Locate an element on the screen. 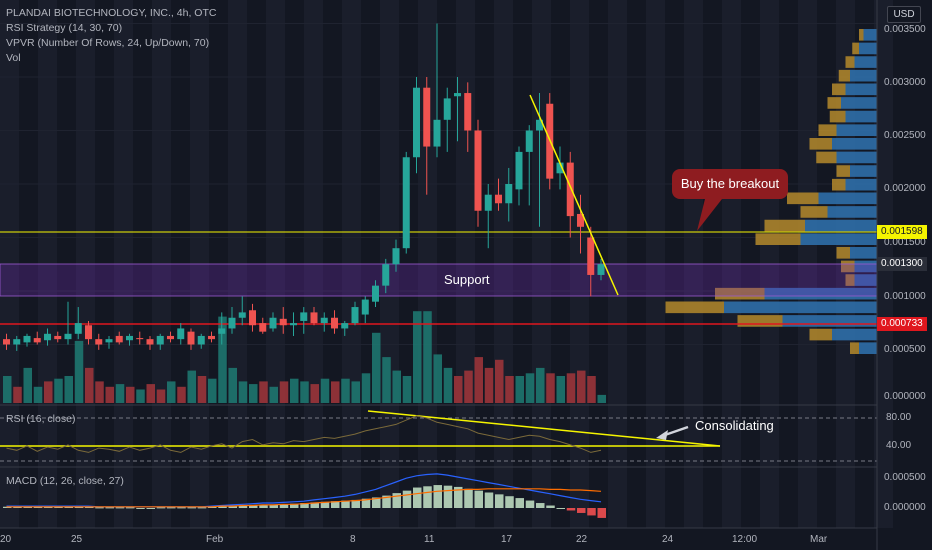 The width and height of the screenshot is (932, 550). rsi-line is located at coordinates (304, 434).